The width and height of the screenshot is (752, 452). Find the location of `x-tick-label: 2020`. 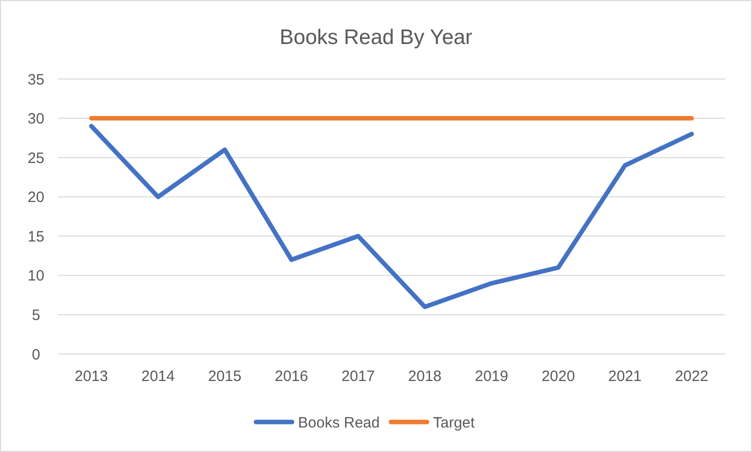

x-tick-label: 2020 is located at coordinates (558, 376).